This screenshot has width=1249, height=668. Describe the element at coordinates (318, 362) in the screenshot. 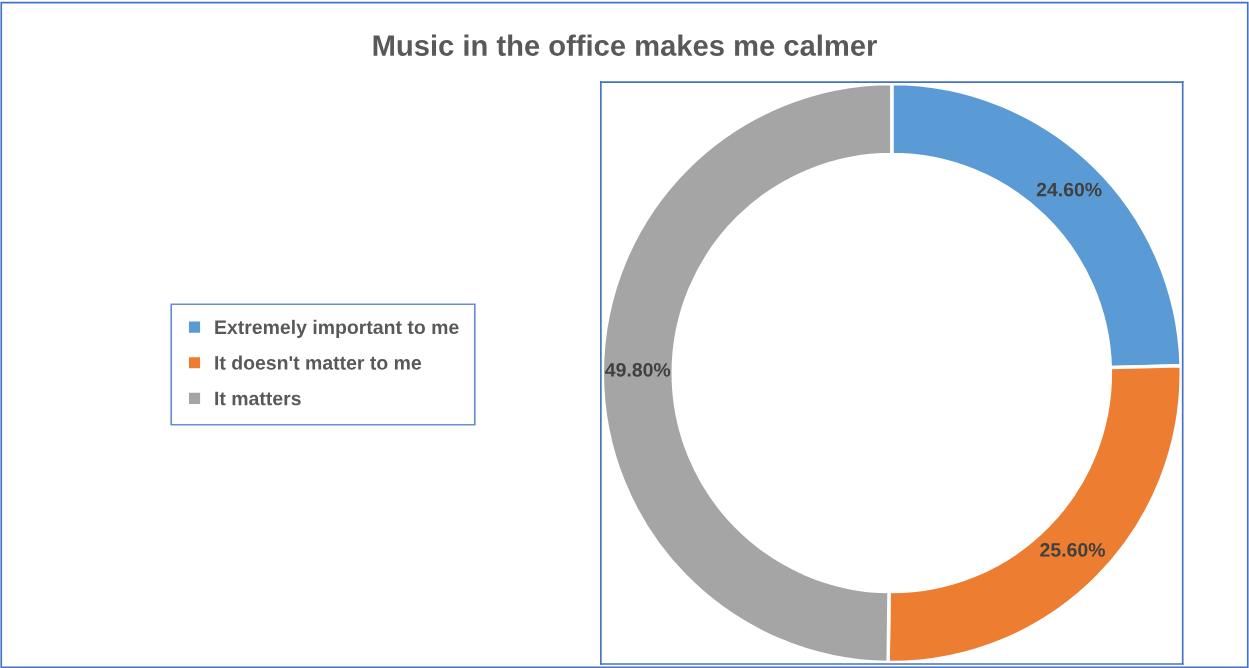

I see `legend-label: It doesn't matter to me` at that location.